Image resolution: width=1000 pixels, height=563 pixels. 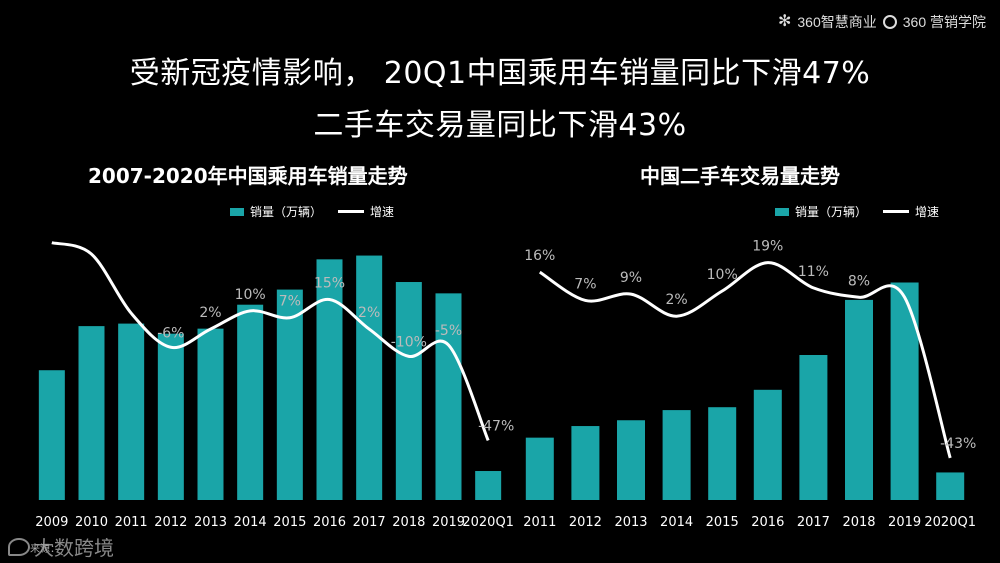 I want to click on growth-label: 9%, so click(x=631, y=278).